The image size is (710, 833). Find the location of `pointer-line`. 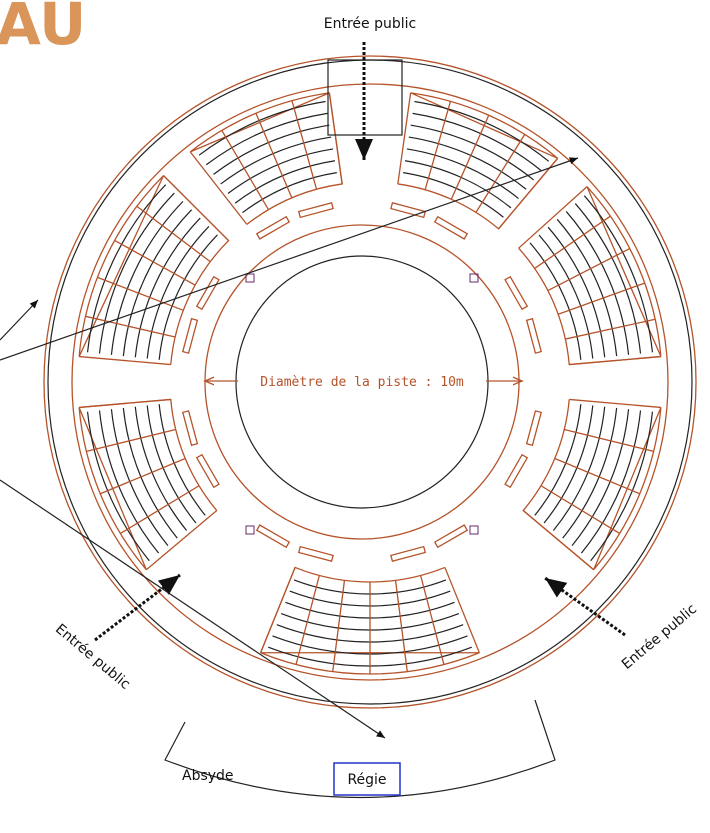

pointer-line is located at coordinates (19, 320).